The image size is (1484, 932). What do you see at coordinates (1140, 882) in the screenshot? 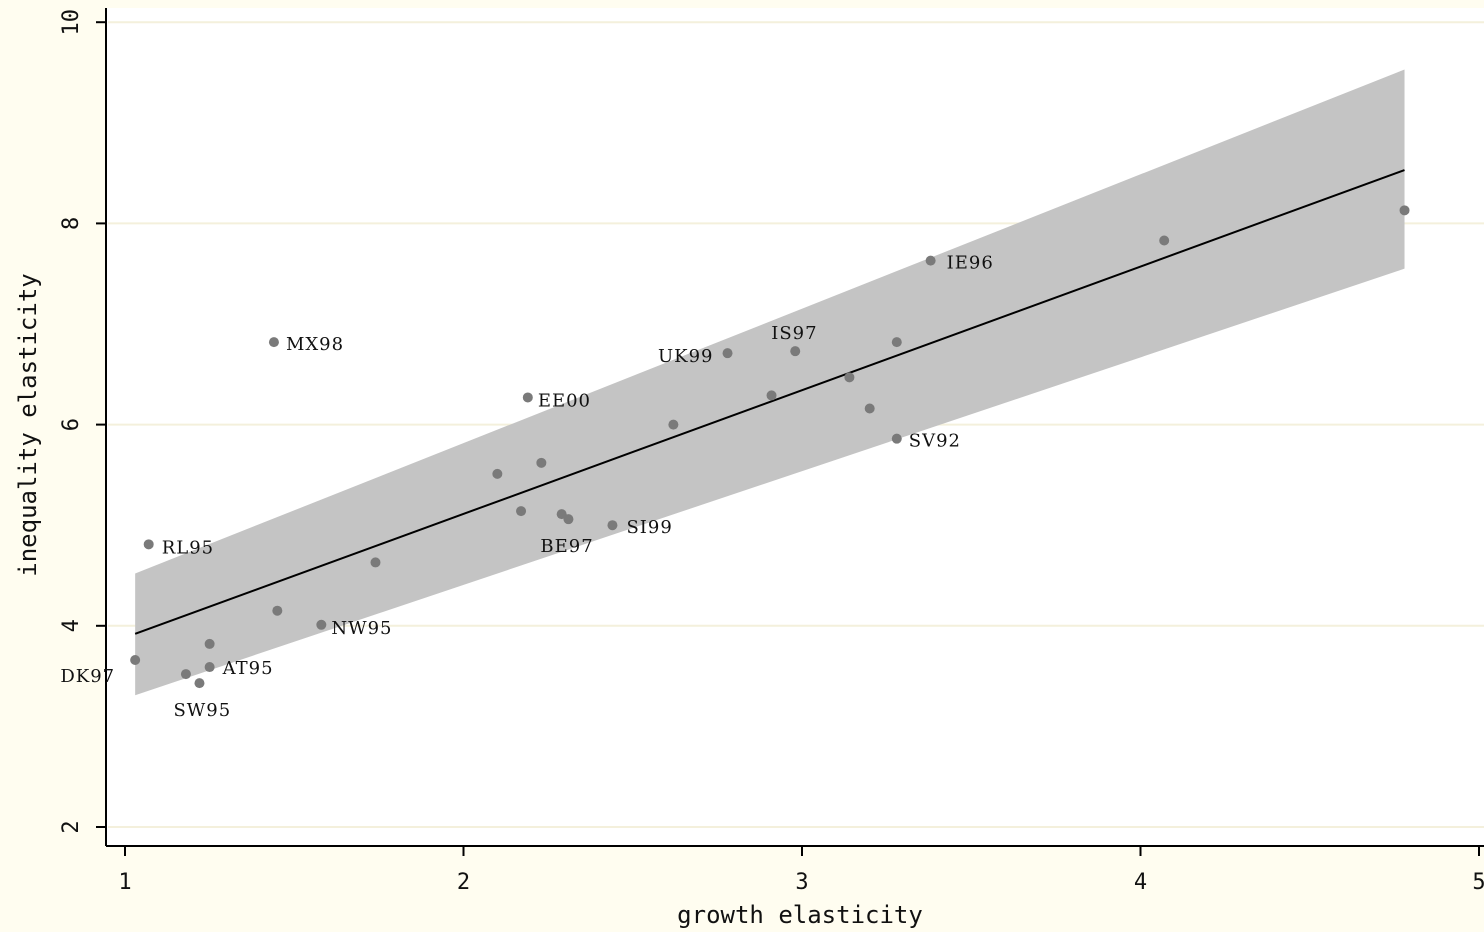
I see `x-tick-label-4: 4` at bounding box center [1140, 882].